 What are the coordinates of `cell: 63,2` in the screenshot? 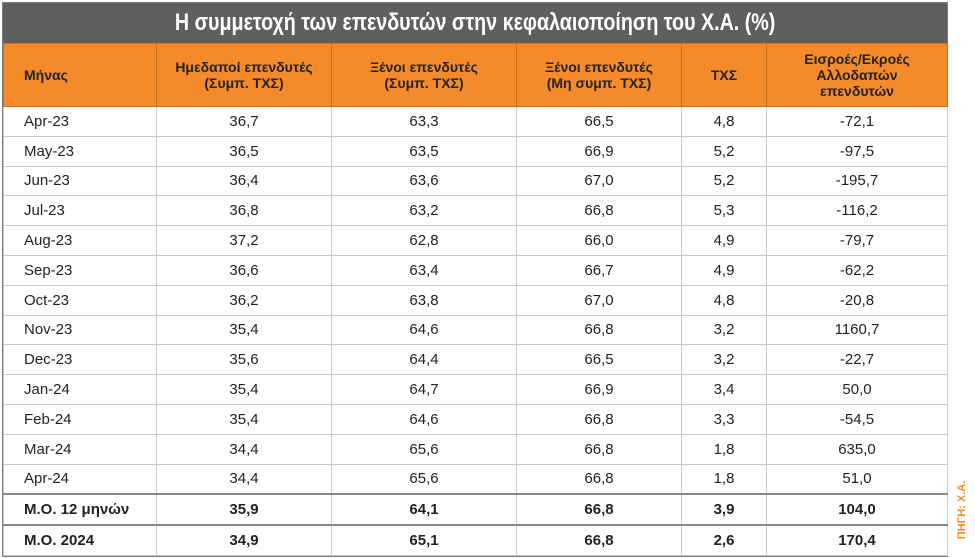 It's located at (424, 211).